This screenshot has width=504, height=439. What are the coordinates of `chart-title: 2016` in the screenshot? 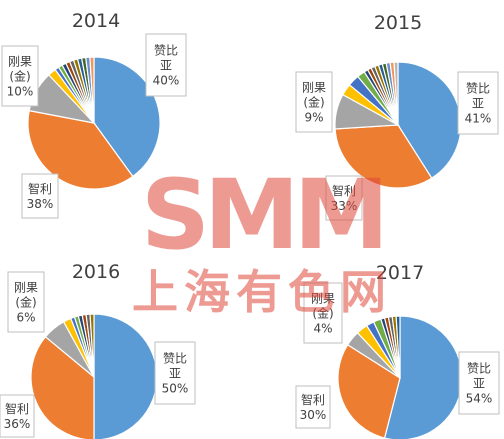 It's located at (96, 272).